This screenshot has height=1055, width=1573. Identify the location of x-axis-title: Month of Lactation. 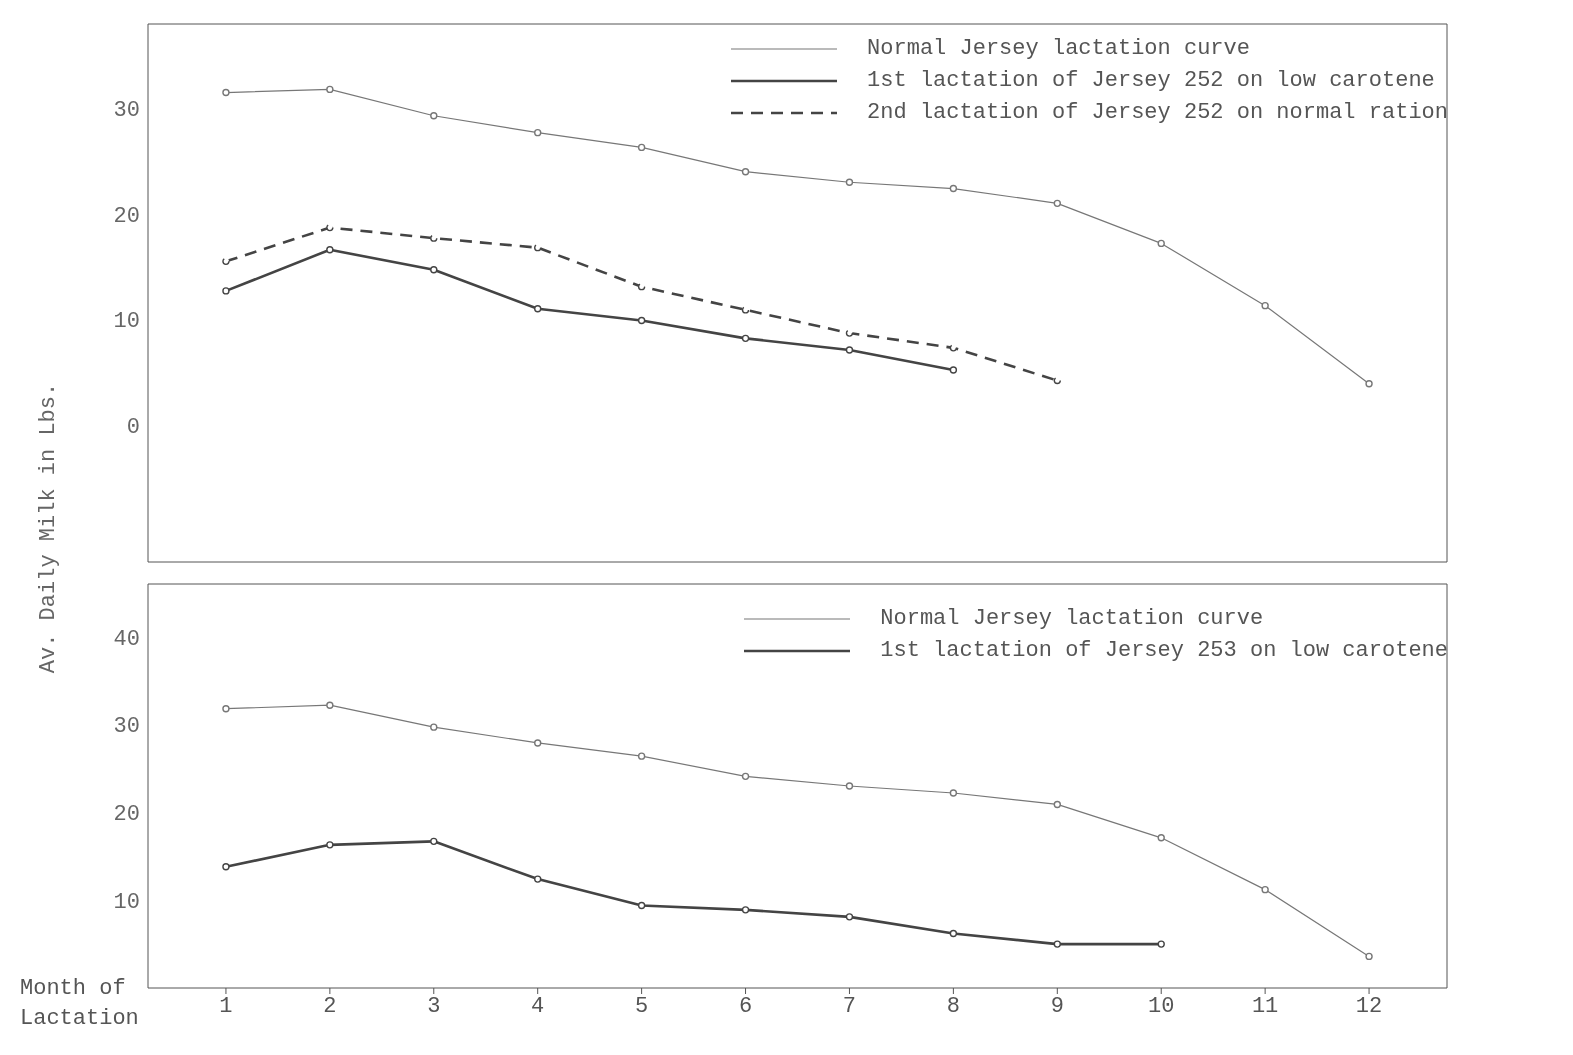
(80, 1004).